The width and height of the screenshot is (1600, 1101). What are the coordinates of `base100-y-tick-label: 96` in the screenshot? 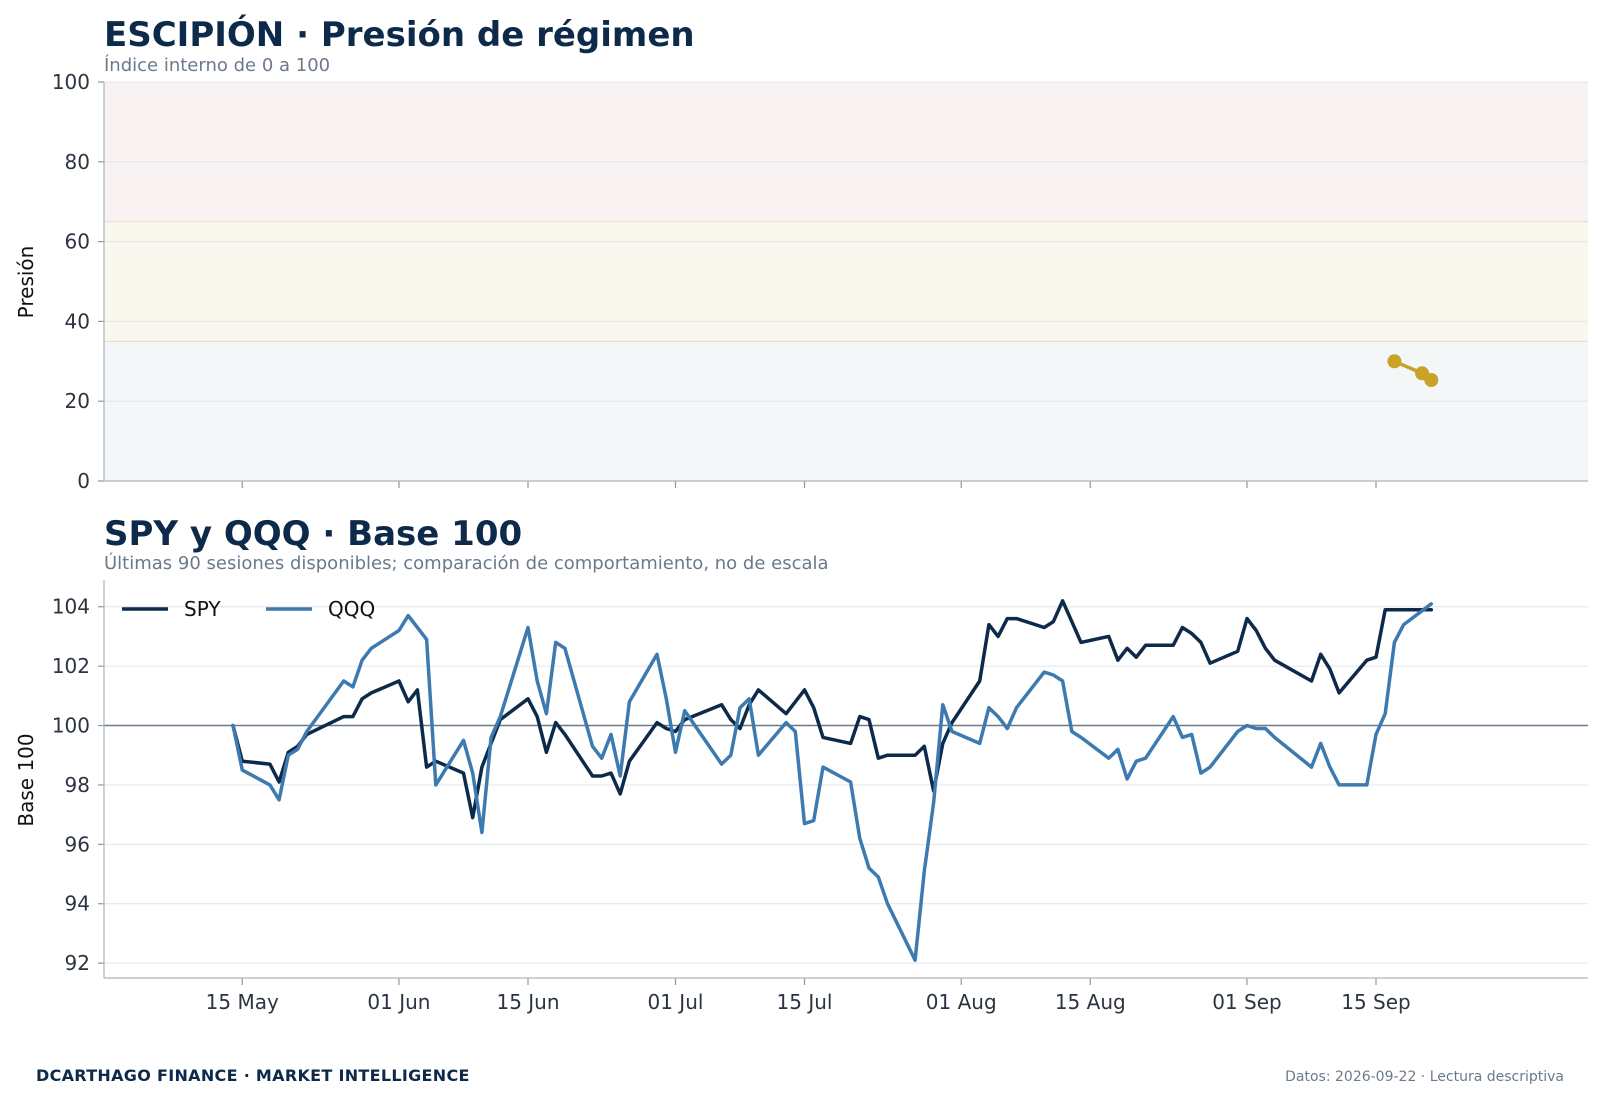 It's located at (77, 844).